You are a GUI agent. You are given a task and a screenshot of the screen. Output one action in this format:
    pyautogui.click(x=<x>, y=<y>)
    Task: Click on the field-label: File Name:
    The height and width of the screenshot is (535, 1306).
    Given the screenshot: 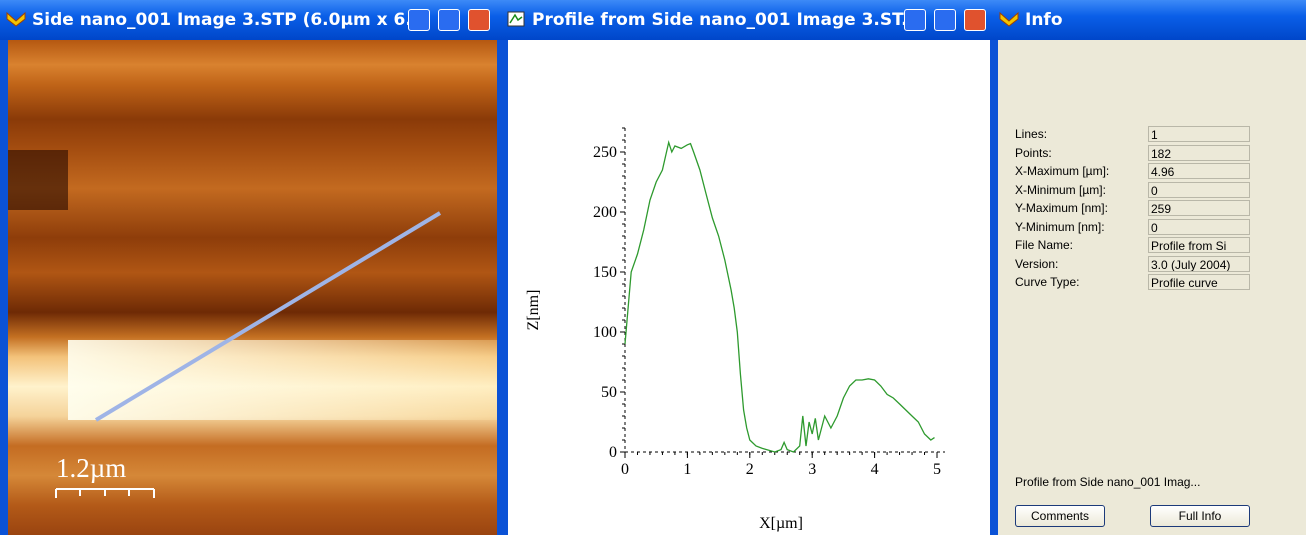 What is the action you would take?
    pyautogui.click(x=1044, y=245)
    